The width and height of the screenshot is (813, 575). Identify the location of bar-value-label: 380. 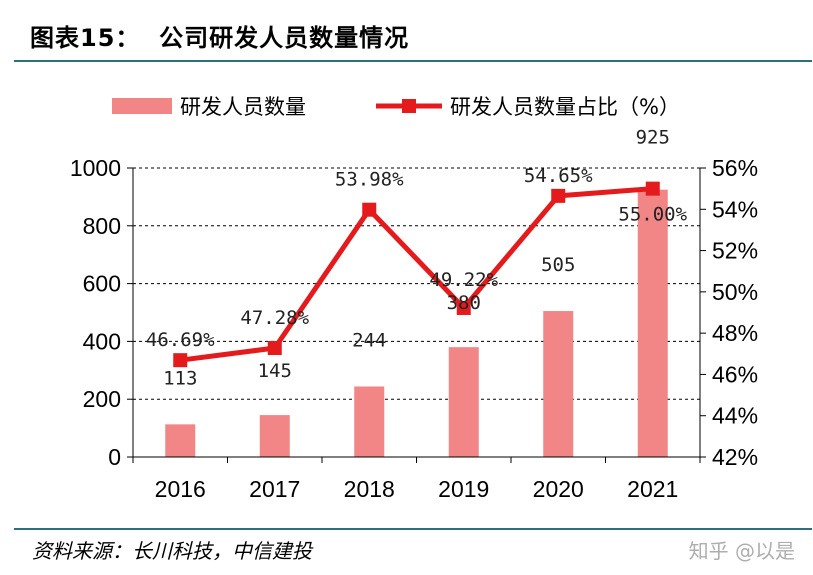
(464, 303).